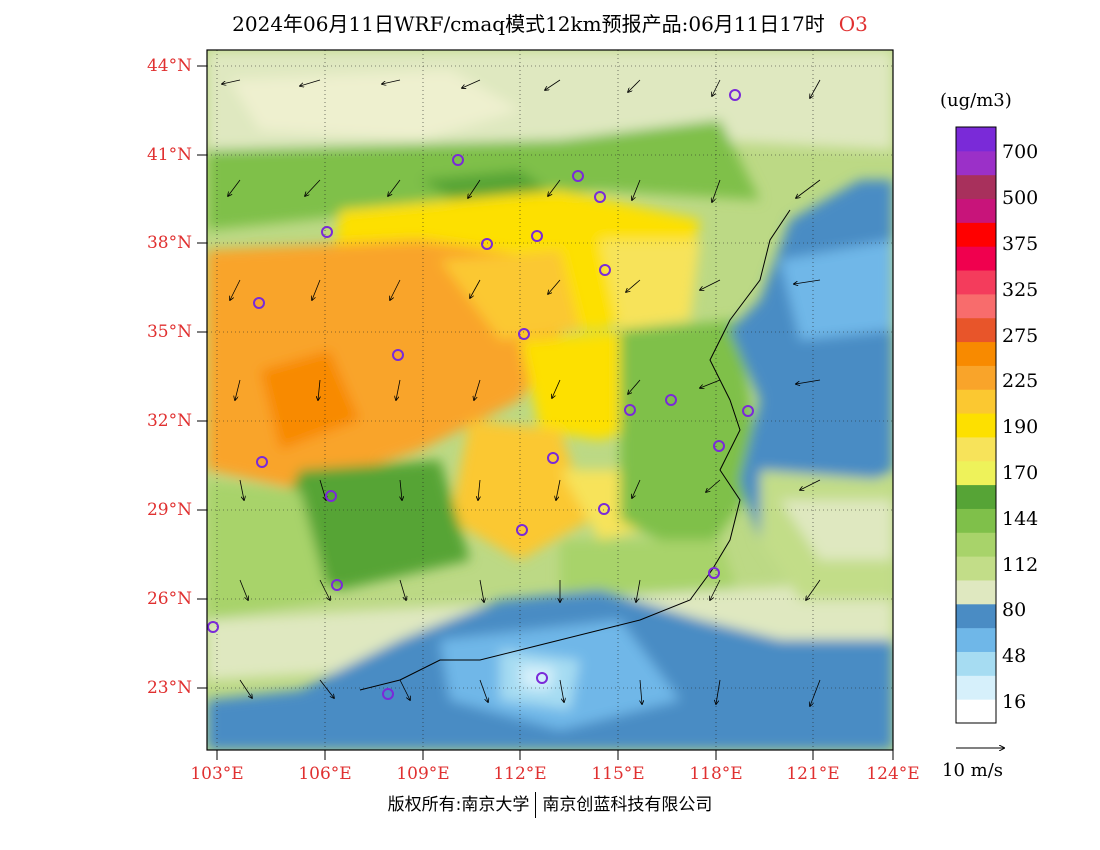  What do you see at coordinates (1020, 244) in the screenshot?
I see `colorbar-label: 375` at bounding box center [1020, 244].